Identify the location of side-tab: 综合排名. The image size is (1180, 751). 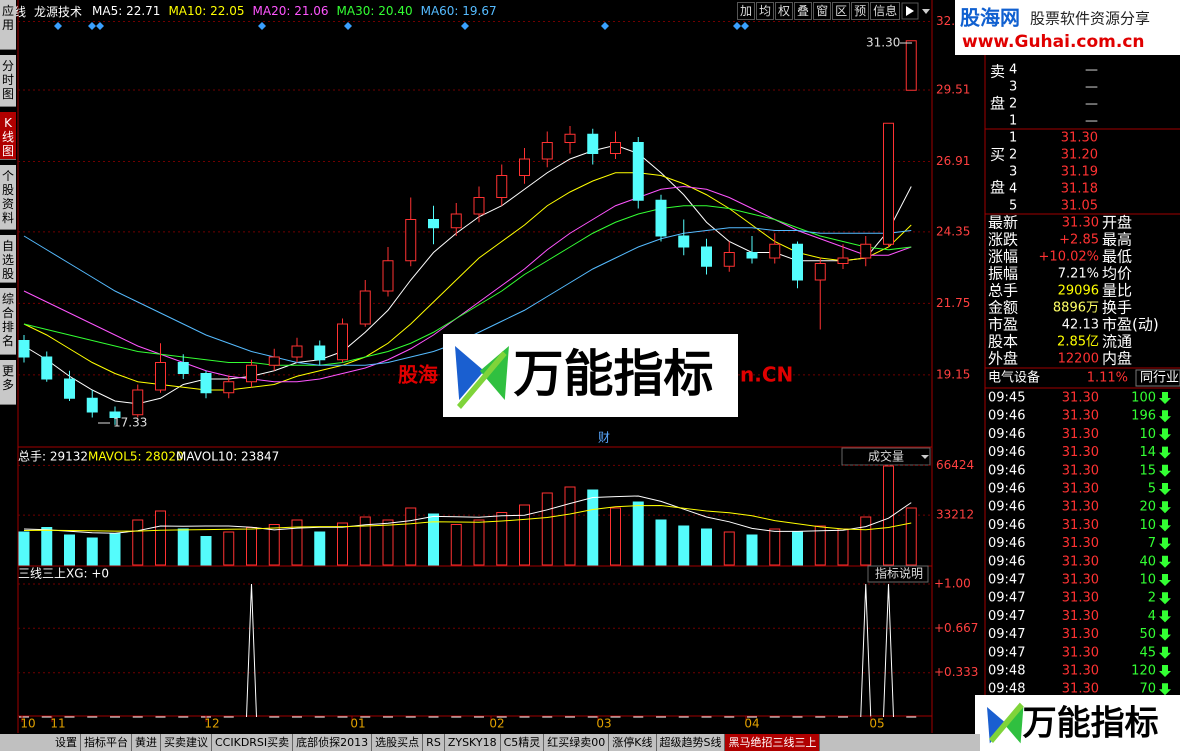
(8, 321).